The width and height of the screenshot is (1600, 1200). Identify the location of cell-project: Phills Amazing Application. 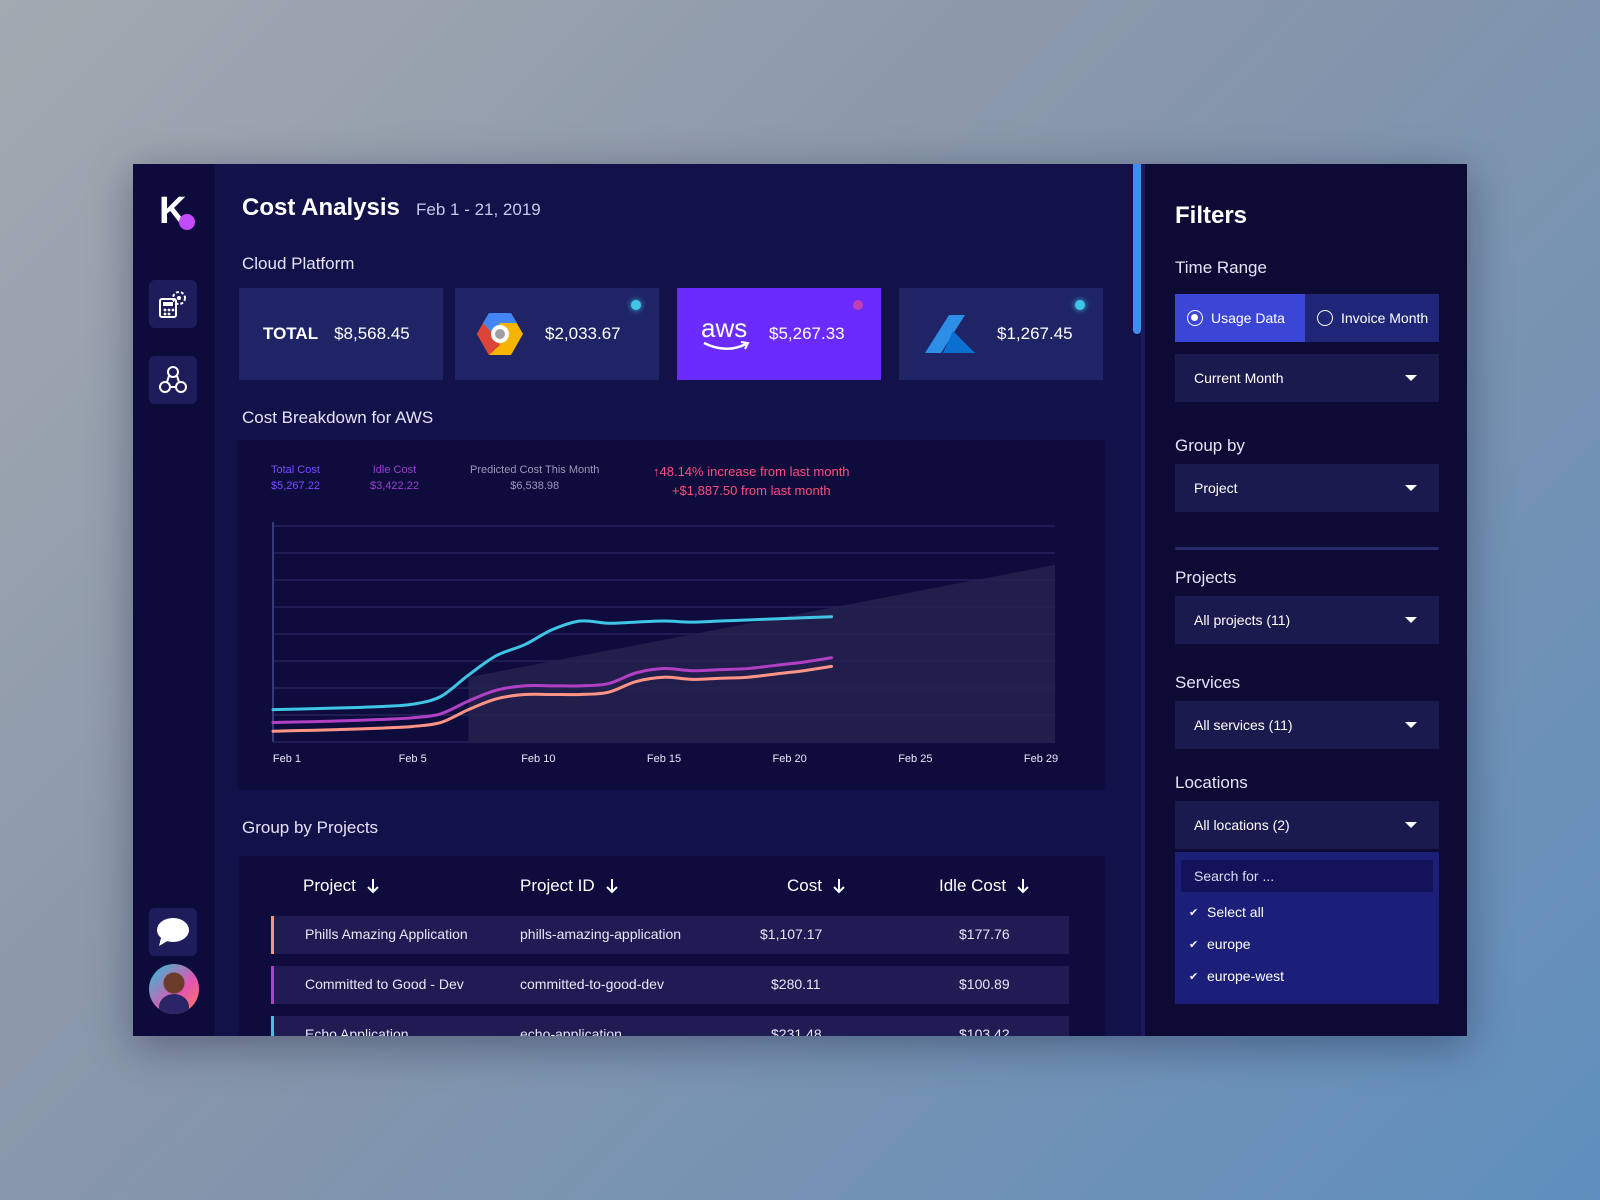
(386, 934).